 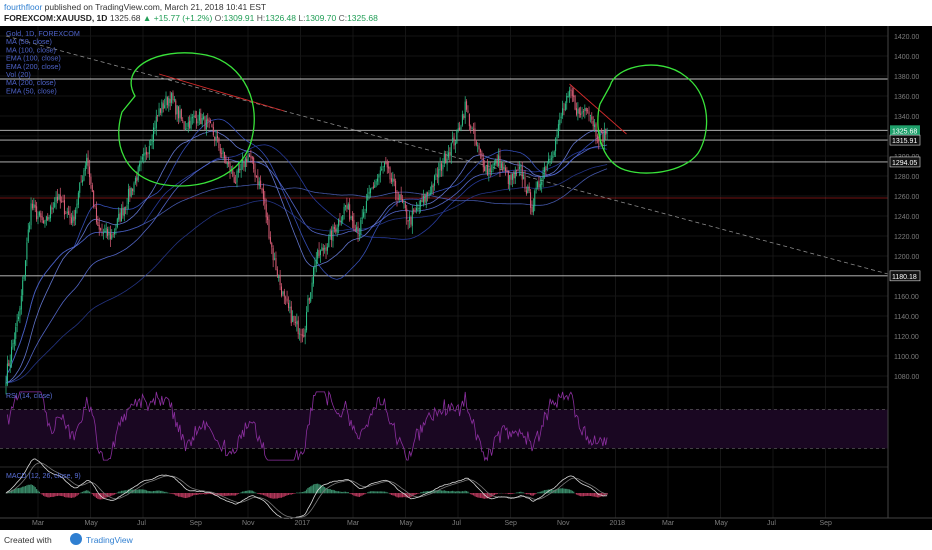 What do you see at coordinates (29, 41) in the screenshot?
I see `legend-item: MA (50, close)` at bounding box center [29, 41].